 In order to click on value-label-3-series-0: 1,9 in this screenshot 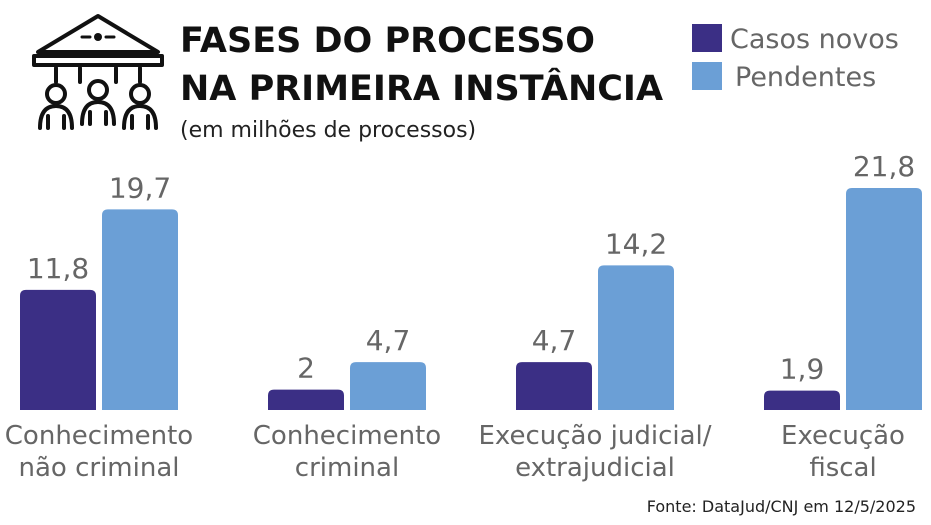, I will do `click(802, 369)`.